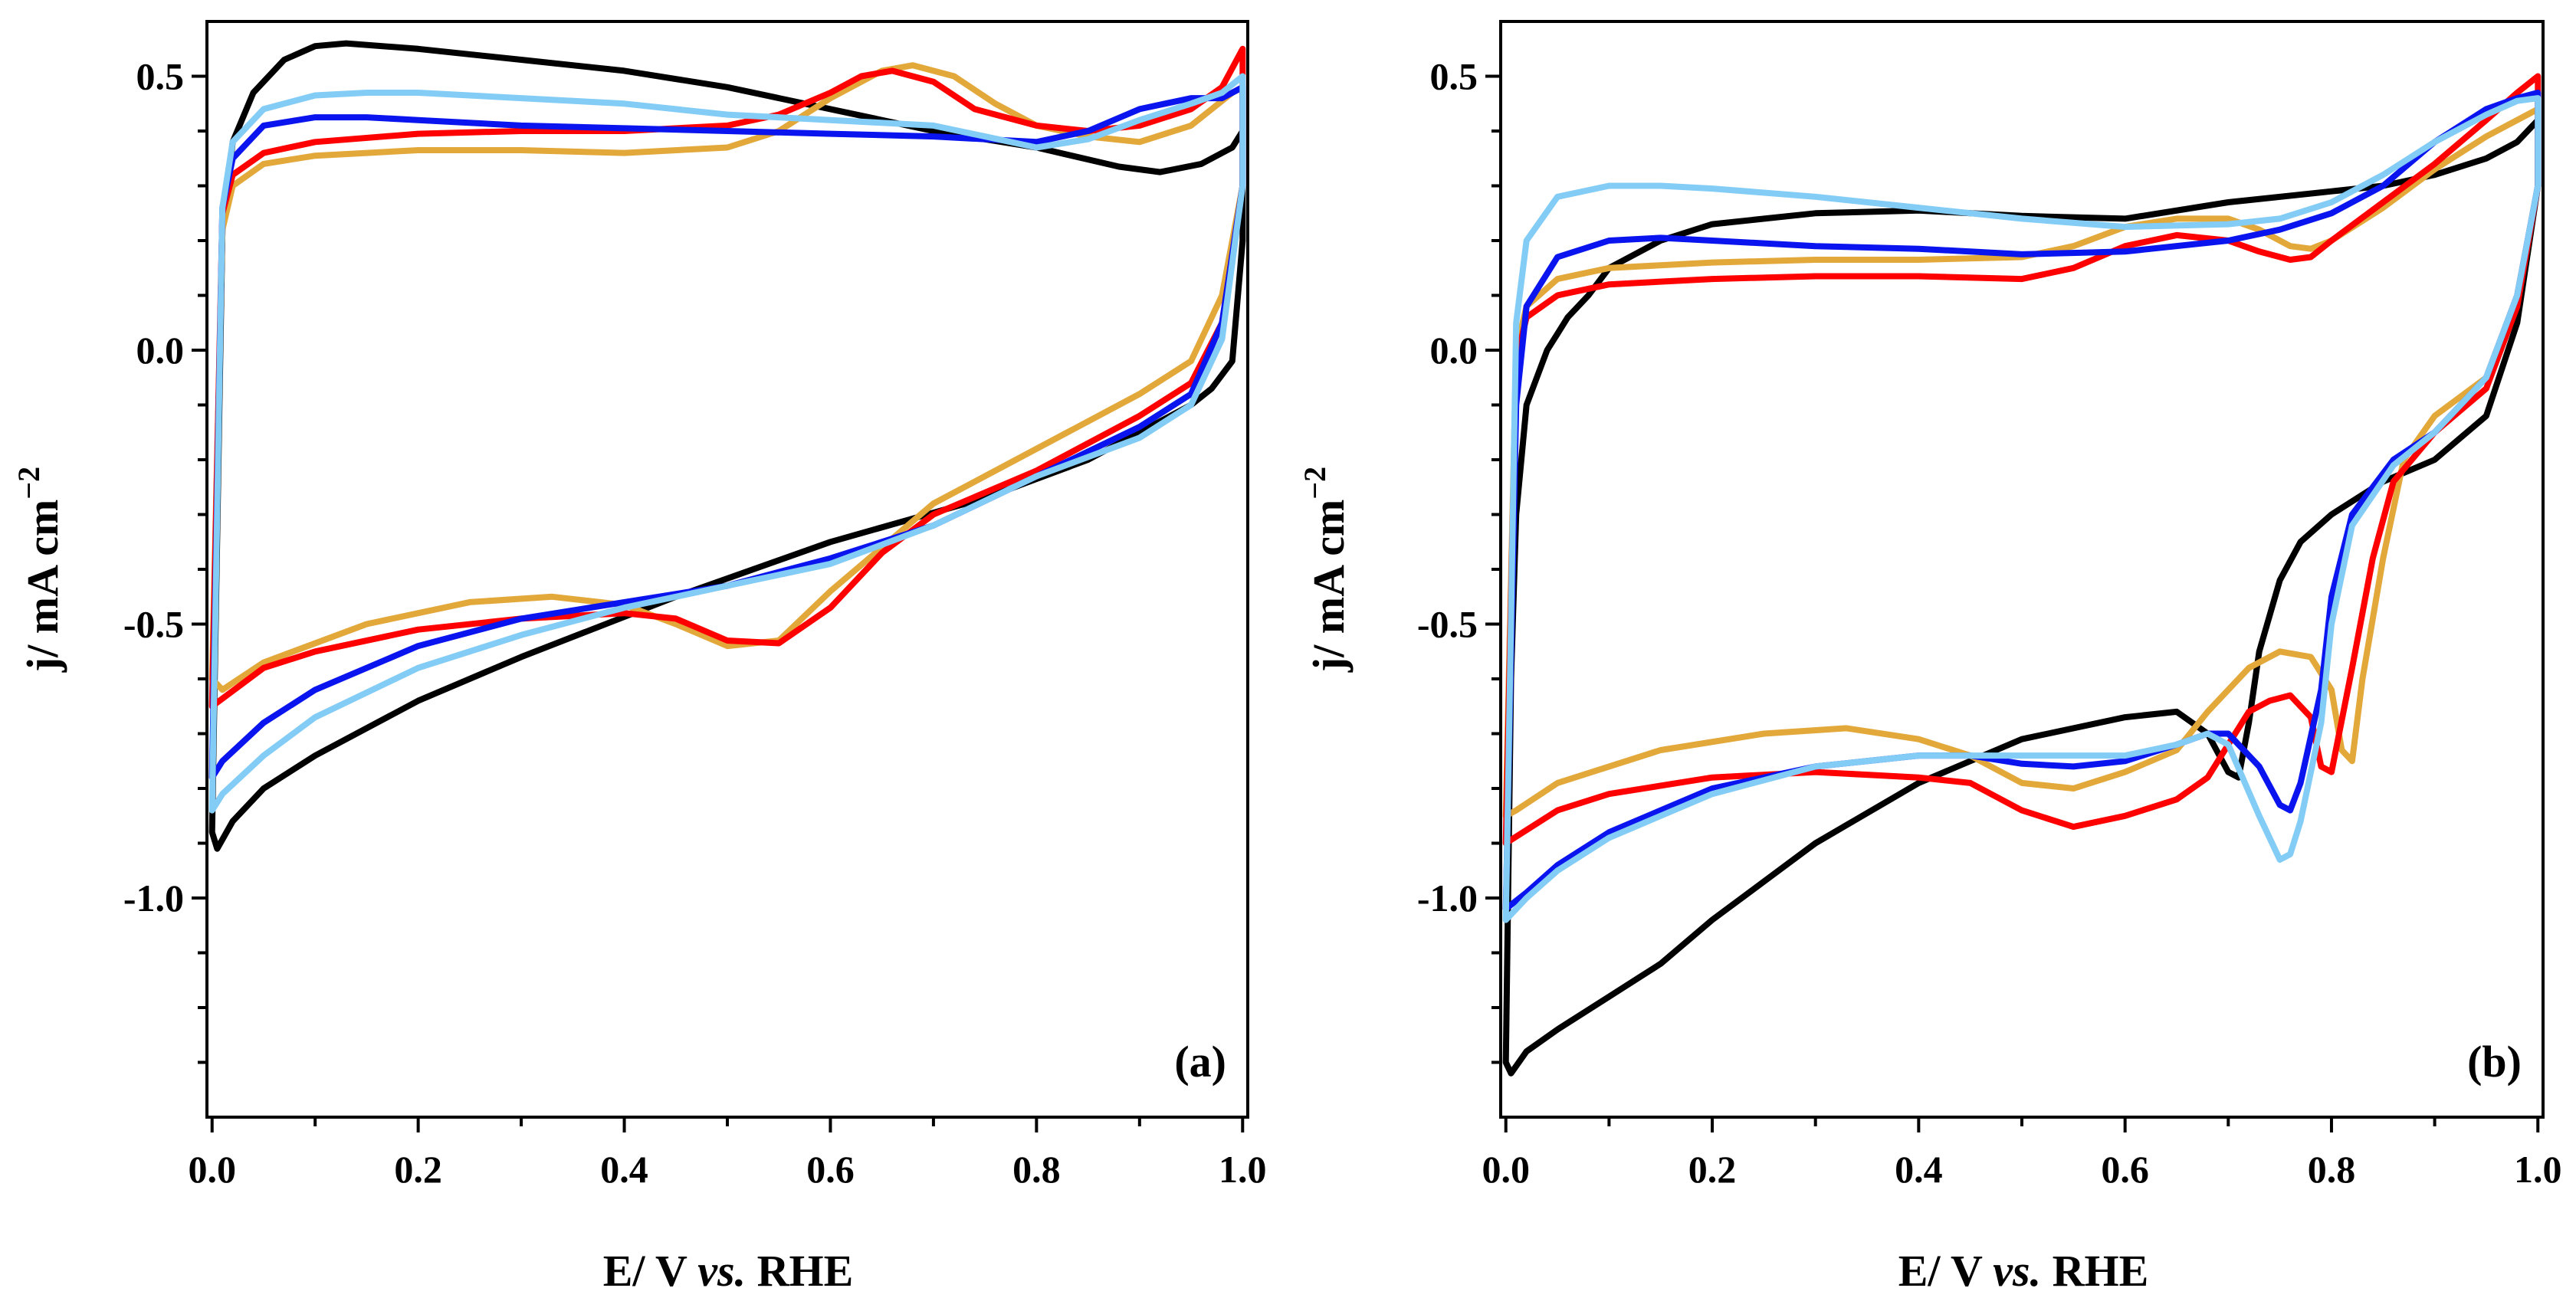  Describe the element at coordinates (1200, 1061) in the screenshot. I see `panel-label: (a)` at that location.